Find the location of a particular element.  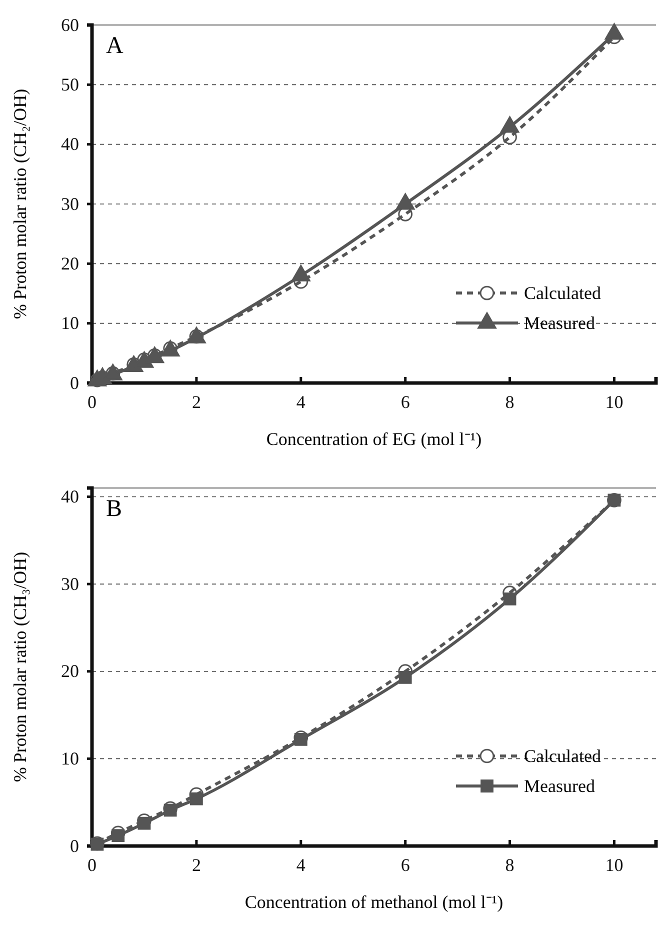

x-axis-title: Concentration of EG (mol l⁻¹) is located at coordinates (374, 439).